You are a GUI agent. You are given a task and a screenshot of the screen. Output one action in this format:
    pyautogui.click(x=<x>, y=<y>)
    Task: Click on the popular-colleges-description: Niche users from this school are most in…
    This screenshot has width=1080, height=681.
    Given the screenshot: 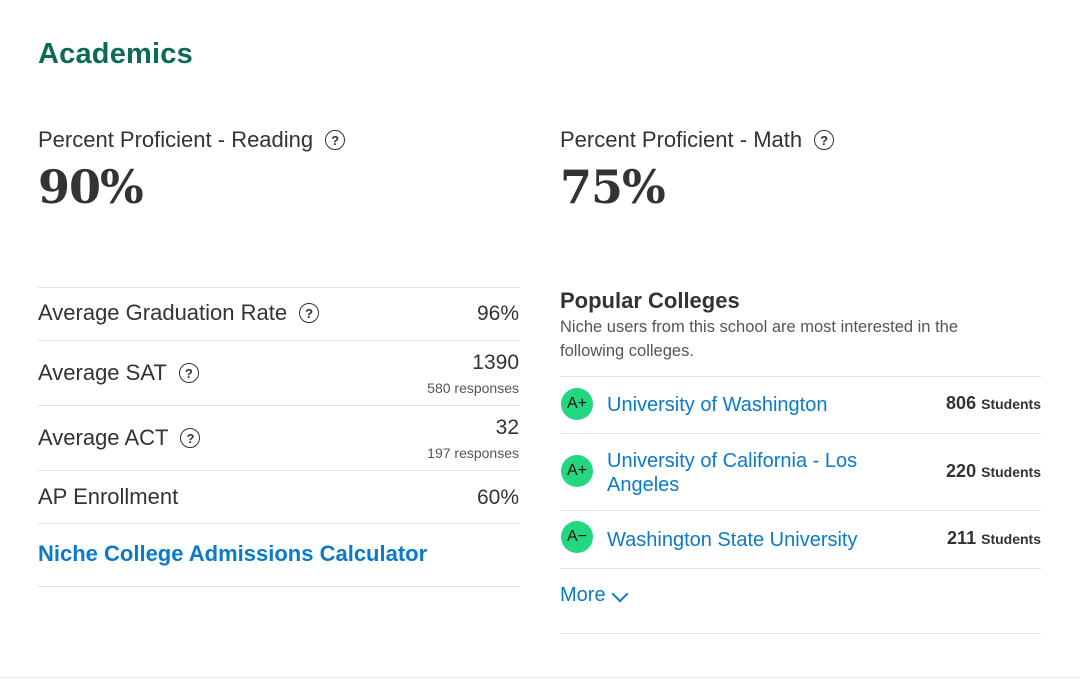 What is the action you would take?
    pyautogui.click(x=759, y=339)
    